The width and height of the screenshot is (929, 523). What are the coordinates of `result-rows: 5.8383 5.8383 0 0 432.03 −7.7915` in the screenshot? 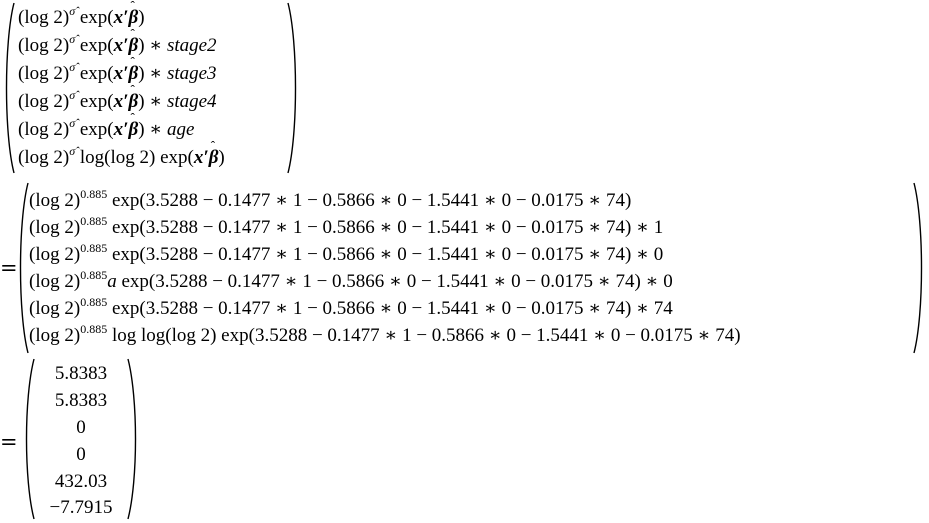 It's located at (81, 439).